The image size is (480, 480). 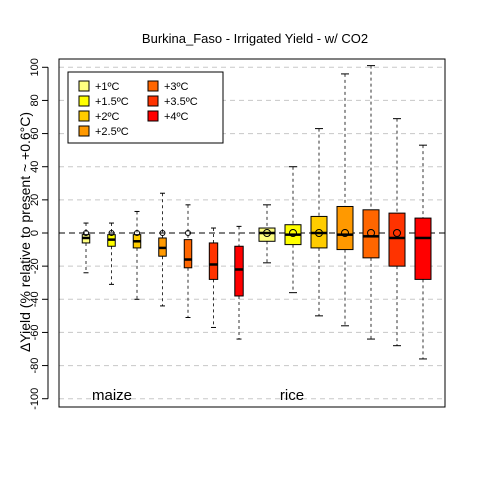 What do you see at coordinates (176, 87) in the screenshot?
I see `legend-label: +3ºC` at bounding box center [176, 87].